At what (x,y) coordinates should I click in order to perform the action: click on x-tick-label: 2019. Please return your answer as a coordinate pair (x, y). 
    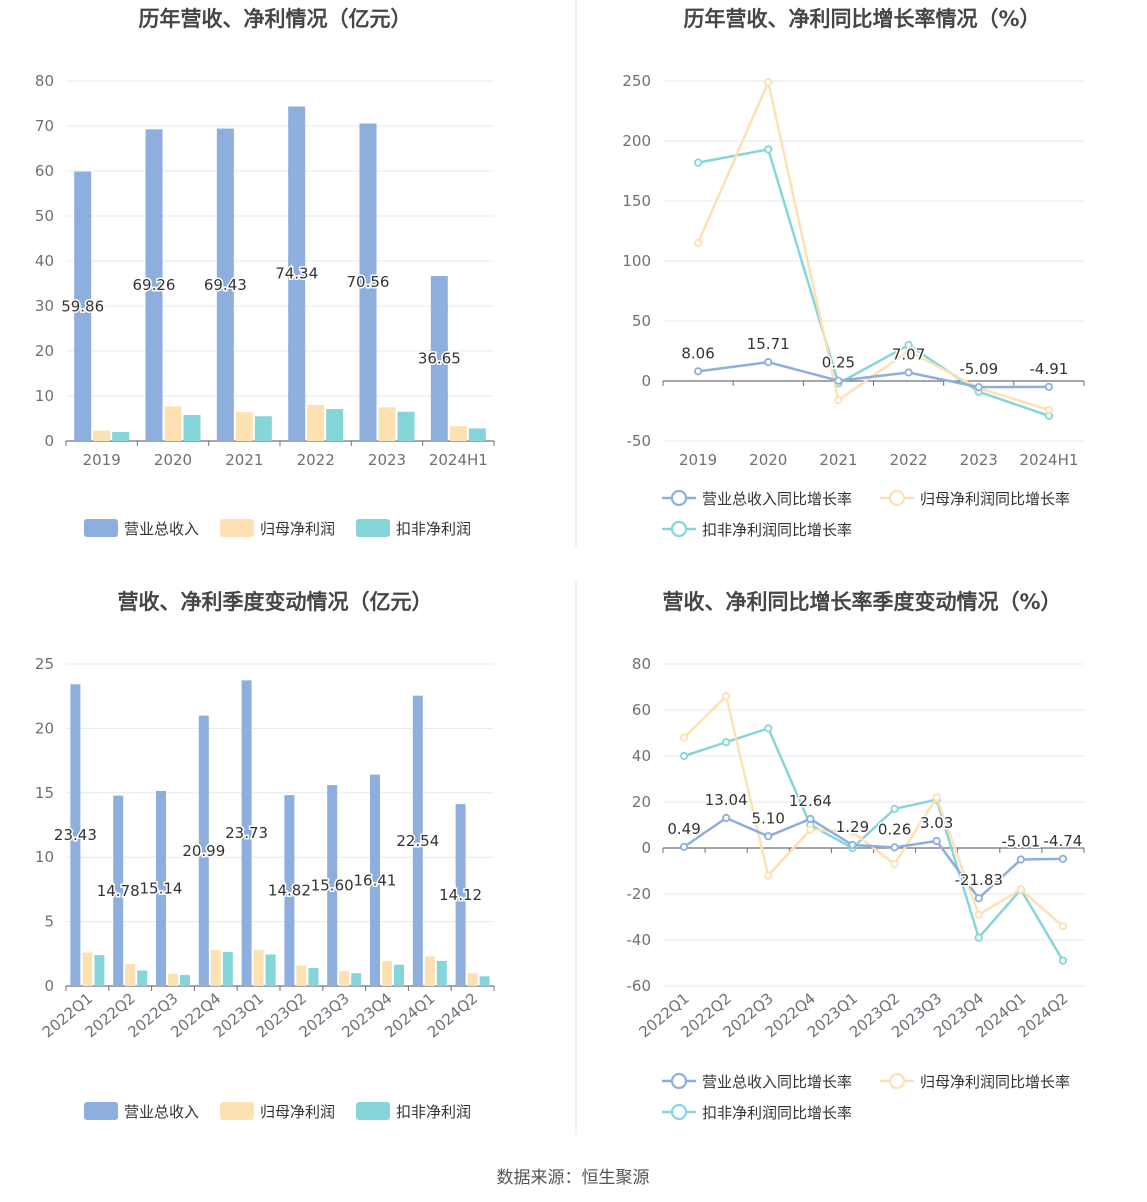
    Looking at the image, I should click on (698, 460).